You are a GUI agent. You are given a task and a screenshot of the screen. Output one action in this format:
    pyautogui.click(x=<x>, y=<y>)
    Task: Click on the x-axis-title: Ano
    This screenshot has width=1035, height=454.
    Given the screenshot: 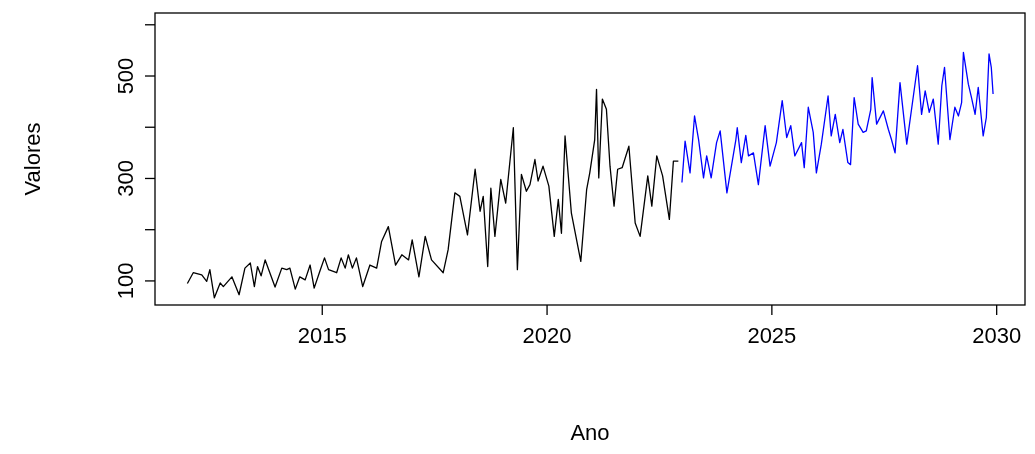 What is the action you would take?
    pyautogui.click(x=590, y=432)
    